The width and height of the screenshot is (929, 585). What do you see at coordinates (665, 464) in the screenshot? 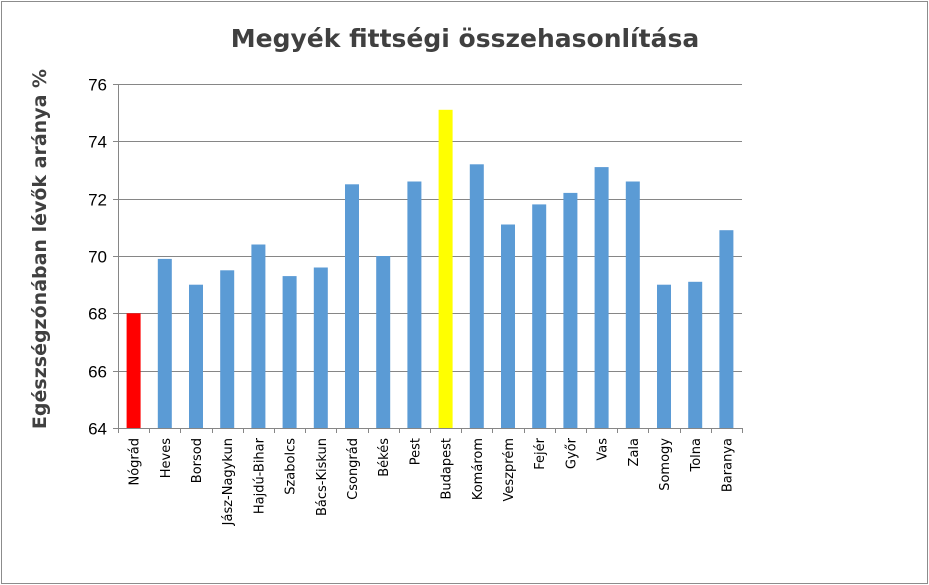
I see `x-tick-label: Somogy` at bounding box center [665, 464].